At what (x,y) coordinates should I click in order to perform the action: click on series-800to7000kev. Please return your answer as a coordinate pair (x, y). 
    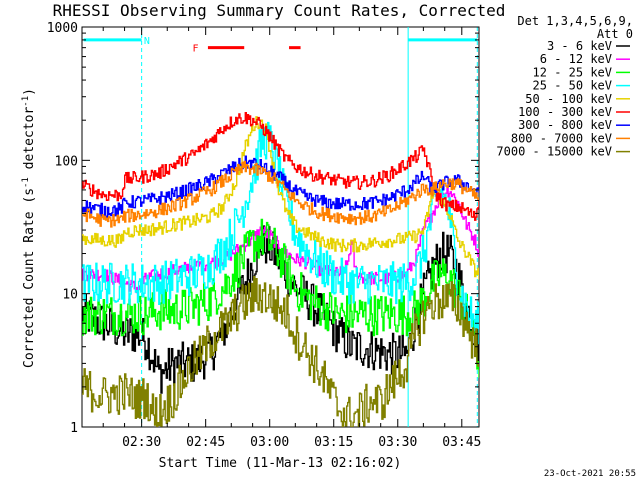
    Looking at the image, I should click on (280, 194).